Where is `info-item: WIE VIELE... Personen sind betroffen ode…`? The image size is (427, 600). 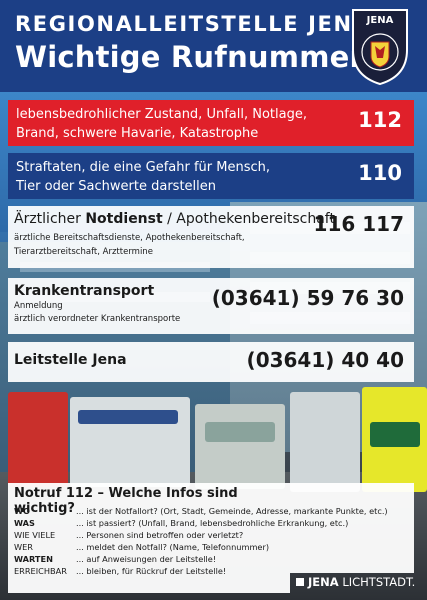 info-item: WIE VIELE... Personen sind betroffen ode… is located at coordinates (129, 535).